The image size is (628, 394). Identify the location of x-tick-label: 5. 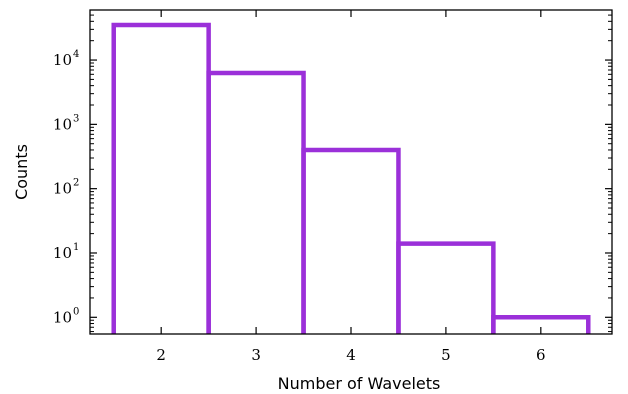
(446, 355).